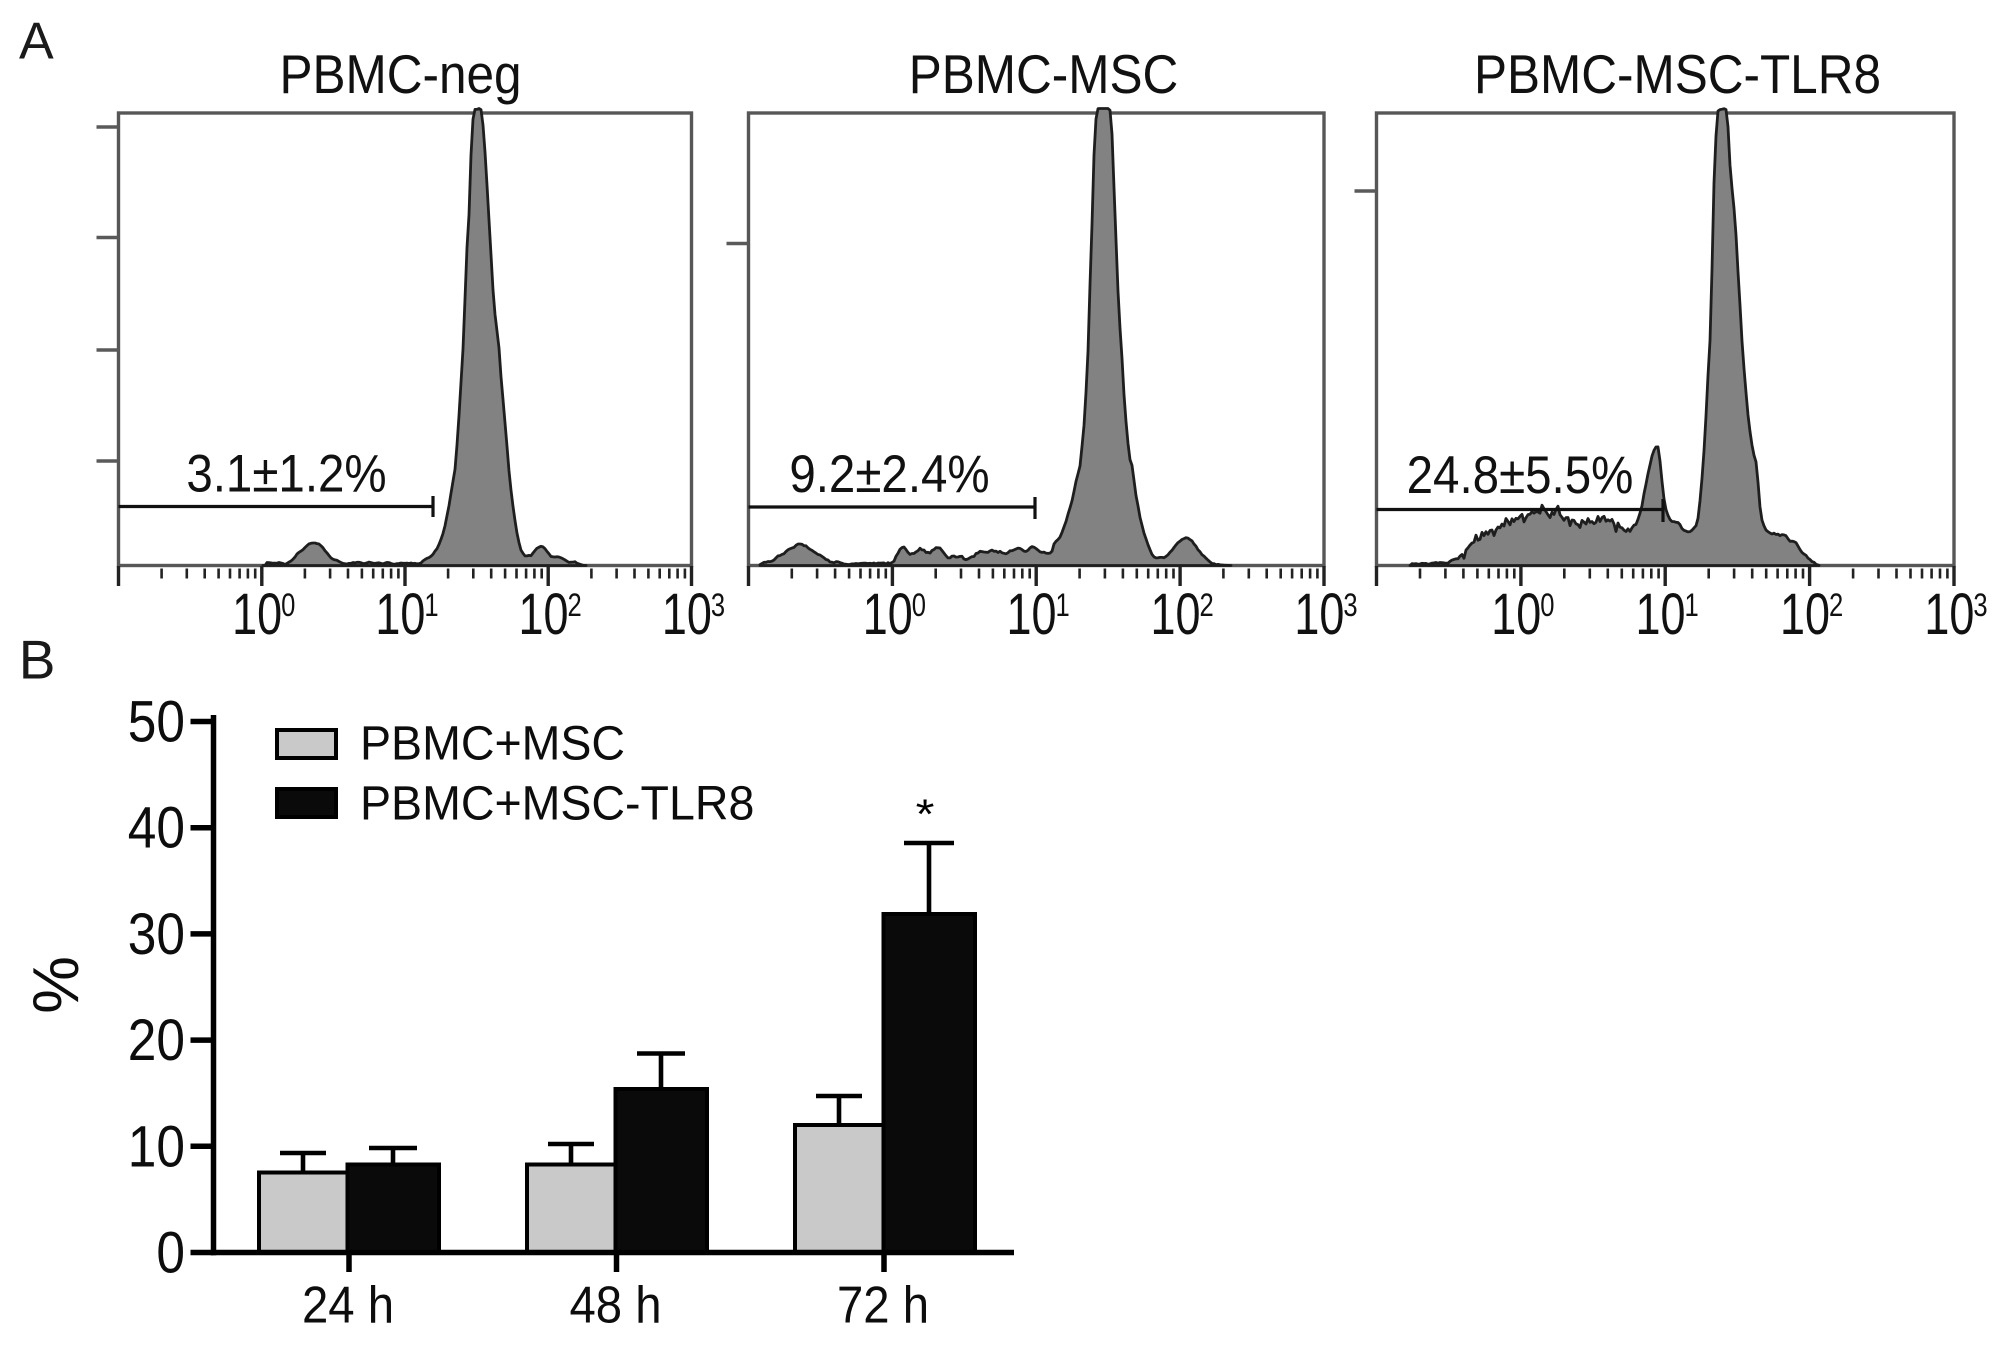 This screenshot has height=1349, width=2008. I want to click on svg-text: 30, so click(156, 934).